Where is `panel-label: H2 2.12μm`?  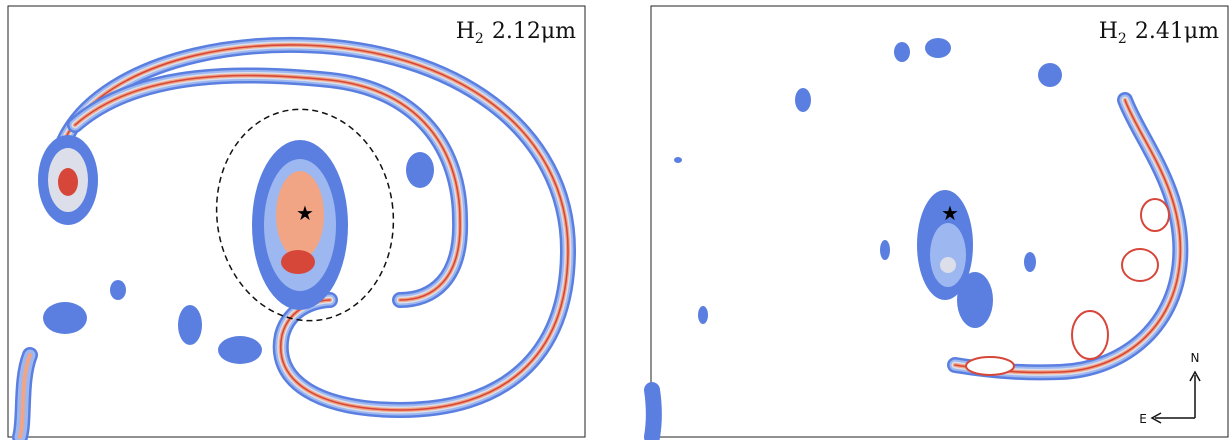 panel-label: H2 2.12μm is located at coordinates (516, 33).